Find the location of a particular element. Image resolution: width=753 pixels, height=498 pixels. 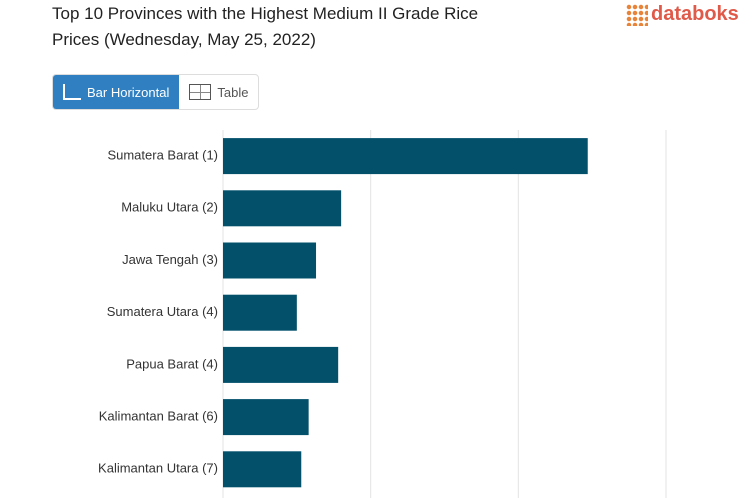

view-toggle: Bar Horizontal Table is located at coordinates (156, 92).